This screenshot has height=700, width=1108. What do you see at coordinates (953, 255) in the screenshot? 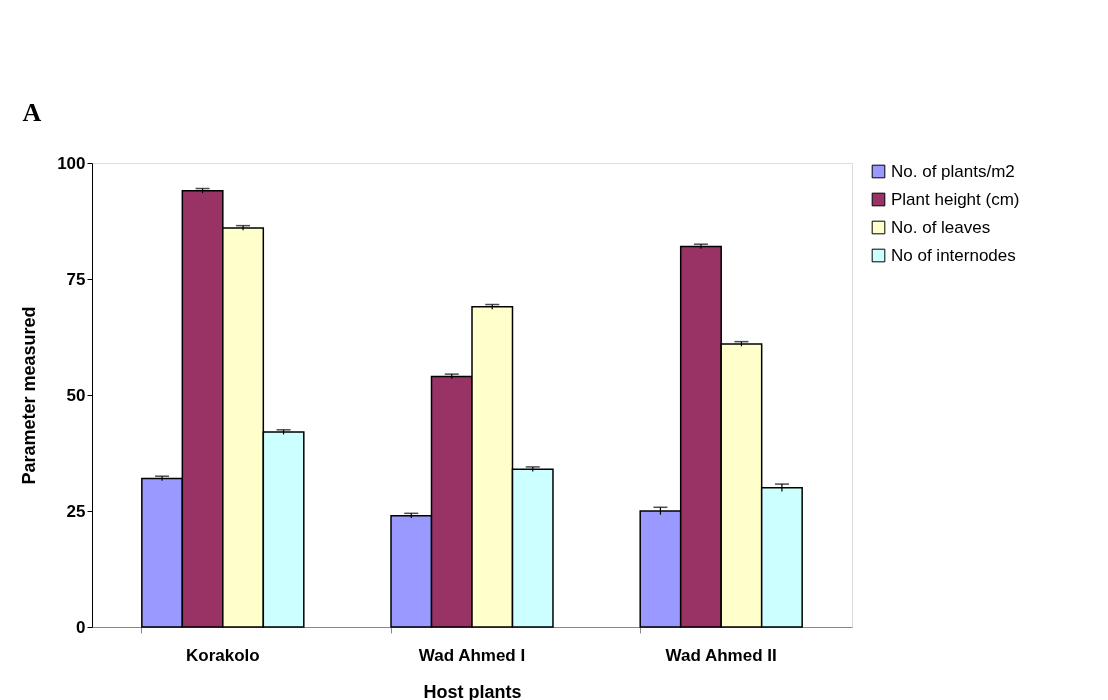
I see `legend-label: No of internodes` at bounding box center [953, 255].